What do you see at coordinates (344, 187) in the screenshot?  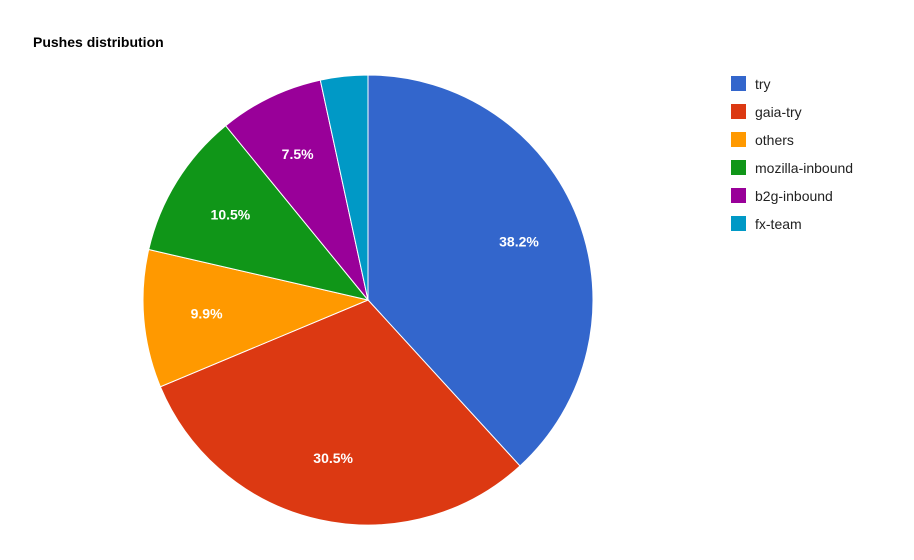 I see `pie-slice-fx-team` at bounding box center [344, 187].